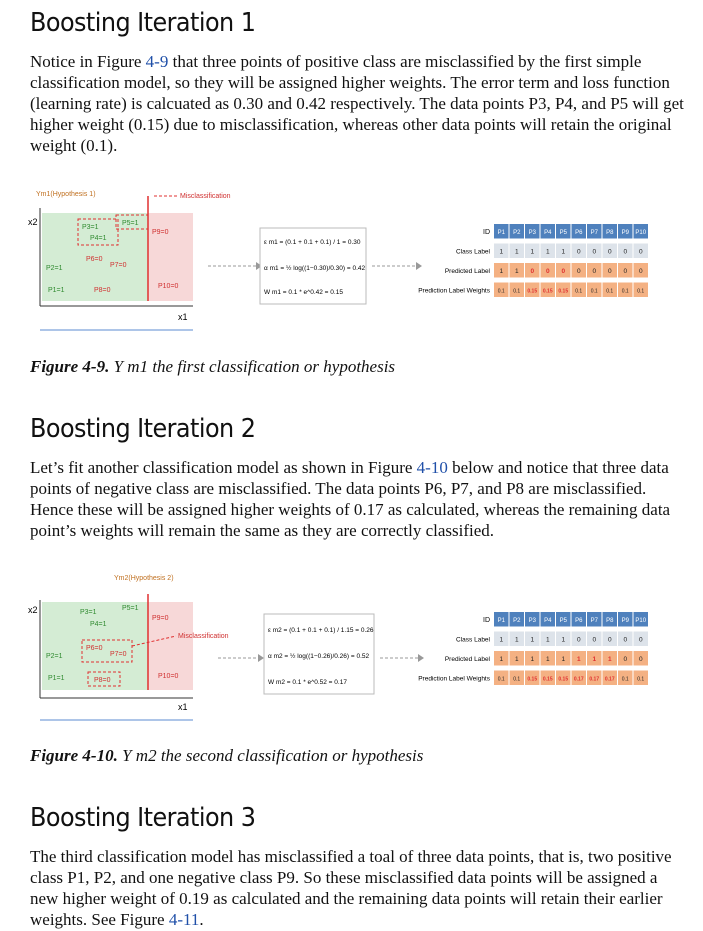 This screenshot has width=703, height=931. Describe the element at coordinates (473, 252) in the screenshot. I see `row-label: Class Label` at that location.